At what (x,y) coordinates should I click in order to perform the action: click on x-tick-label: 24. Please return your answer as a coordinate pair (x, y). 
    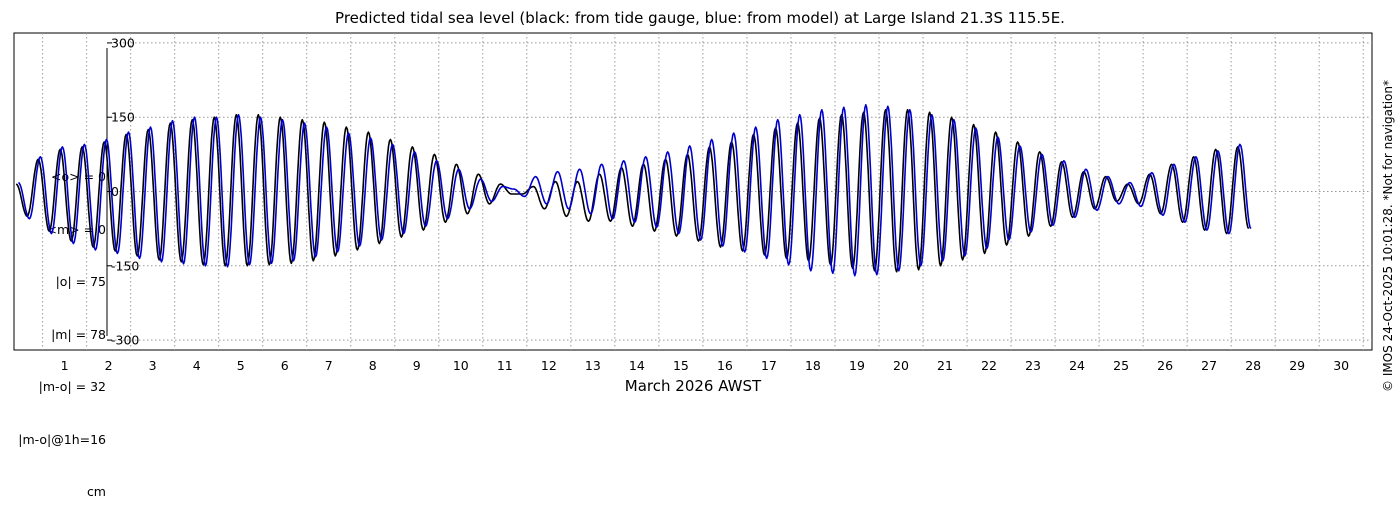
    Looking at the image, I should click on (1077, 365).